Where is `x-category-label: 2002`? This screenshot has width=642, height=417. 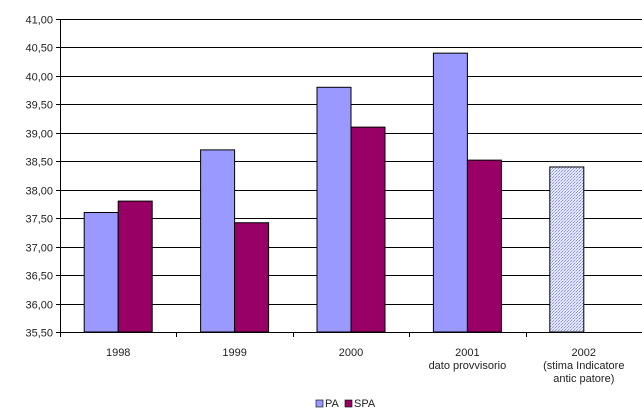 x-category-label: 2002 is located at coordinates (584, 353).